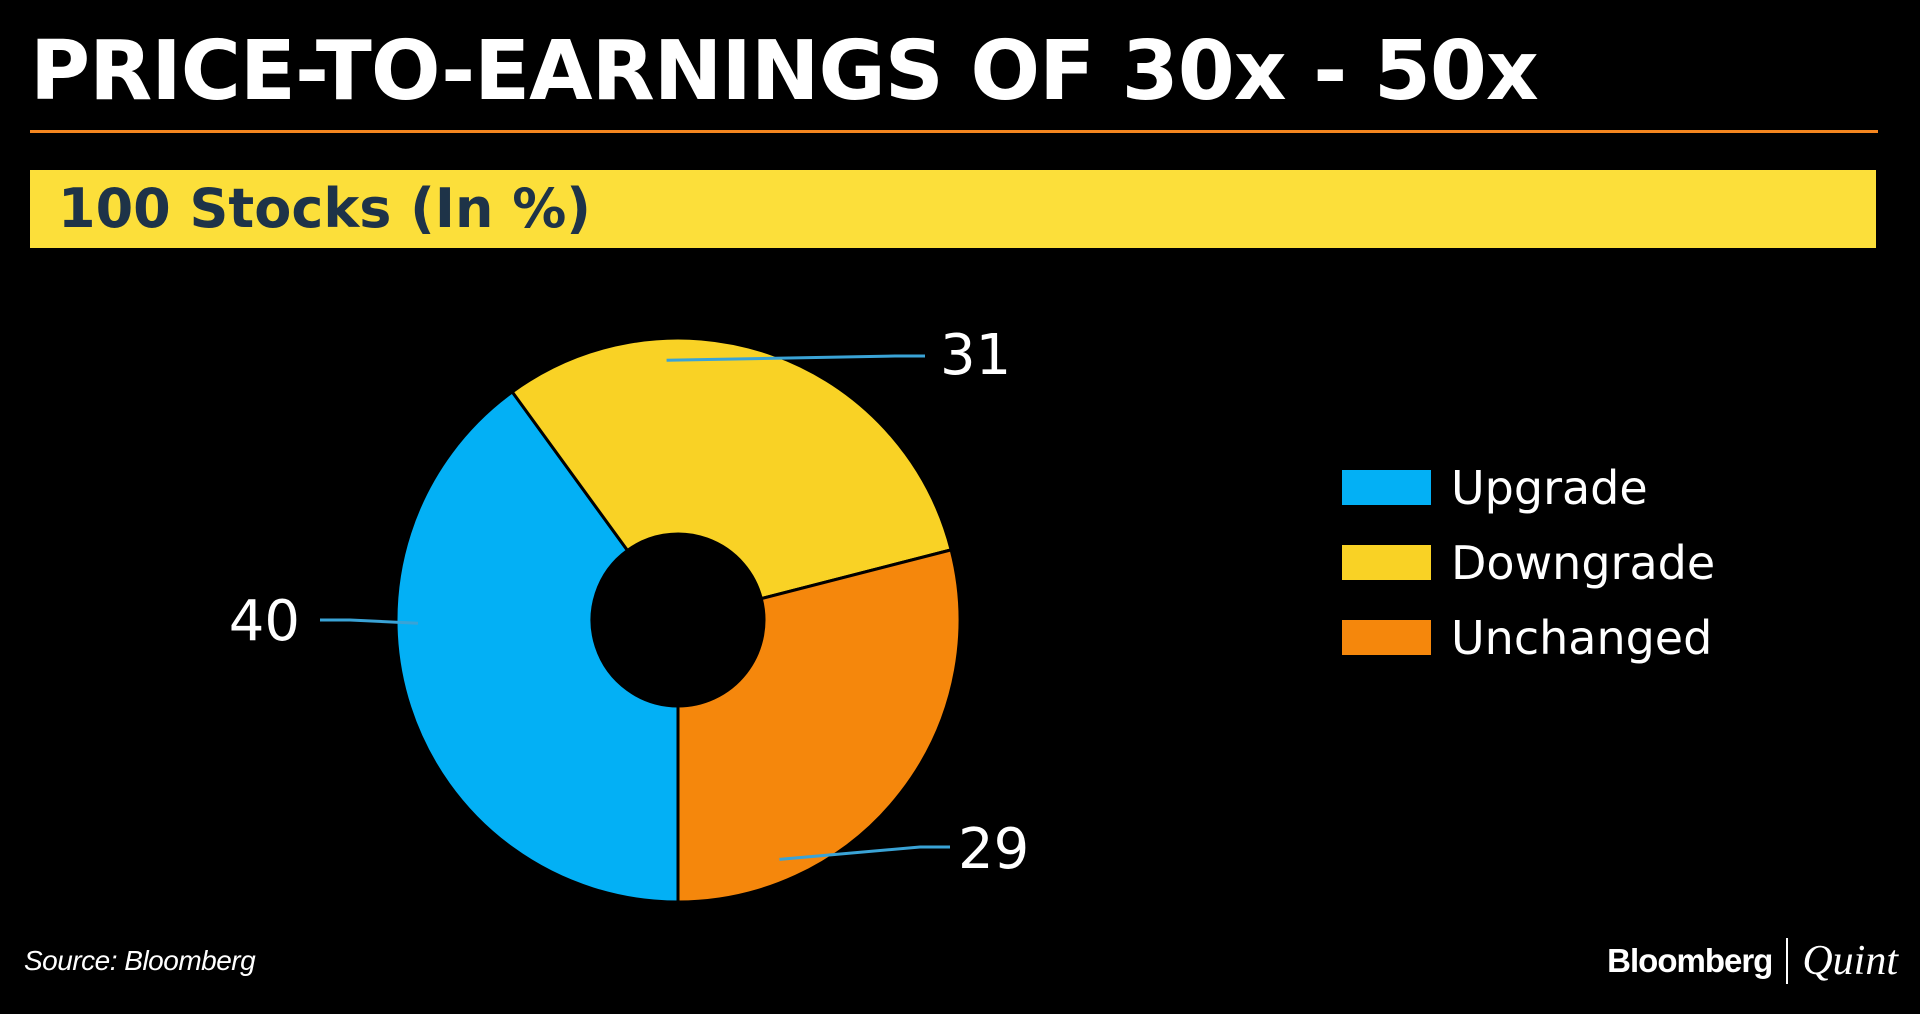 This screenshot has height=1014, width=1920. Describe the element at coordinates (819, 726) in the screenshot. I see `donut-slice-unchanged` at that location.